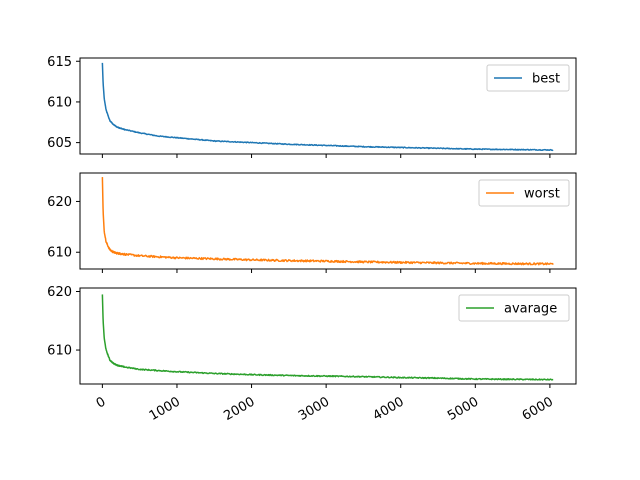  I want to click on series-line-worst, so click(327, 221).